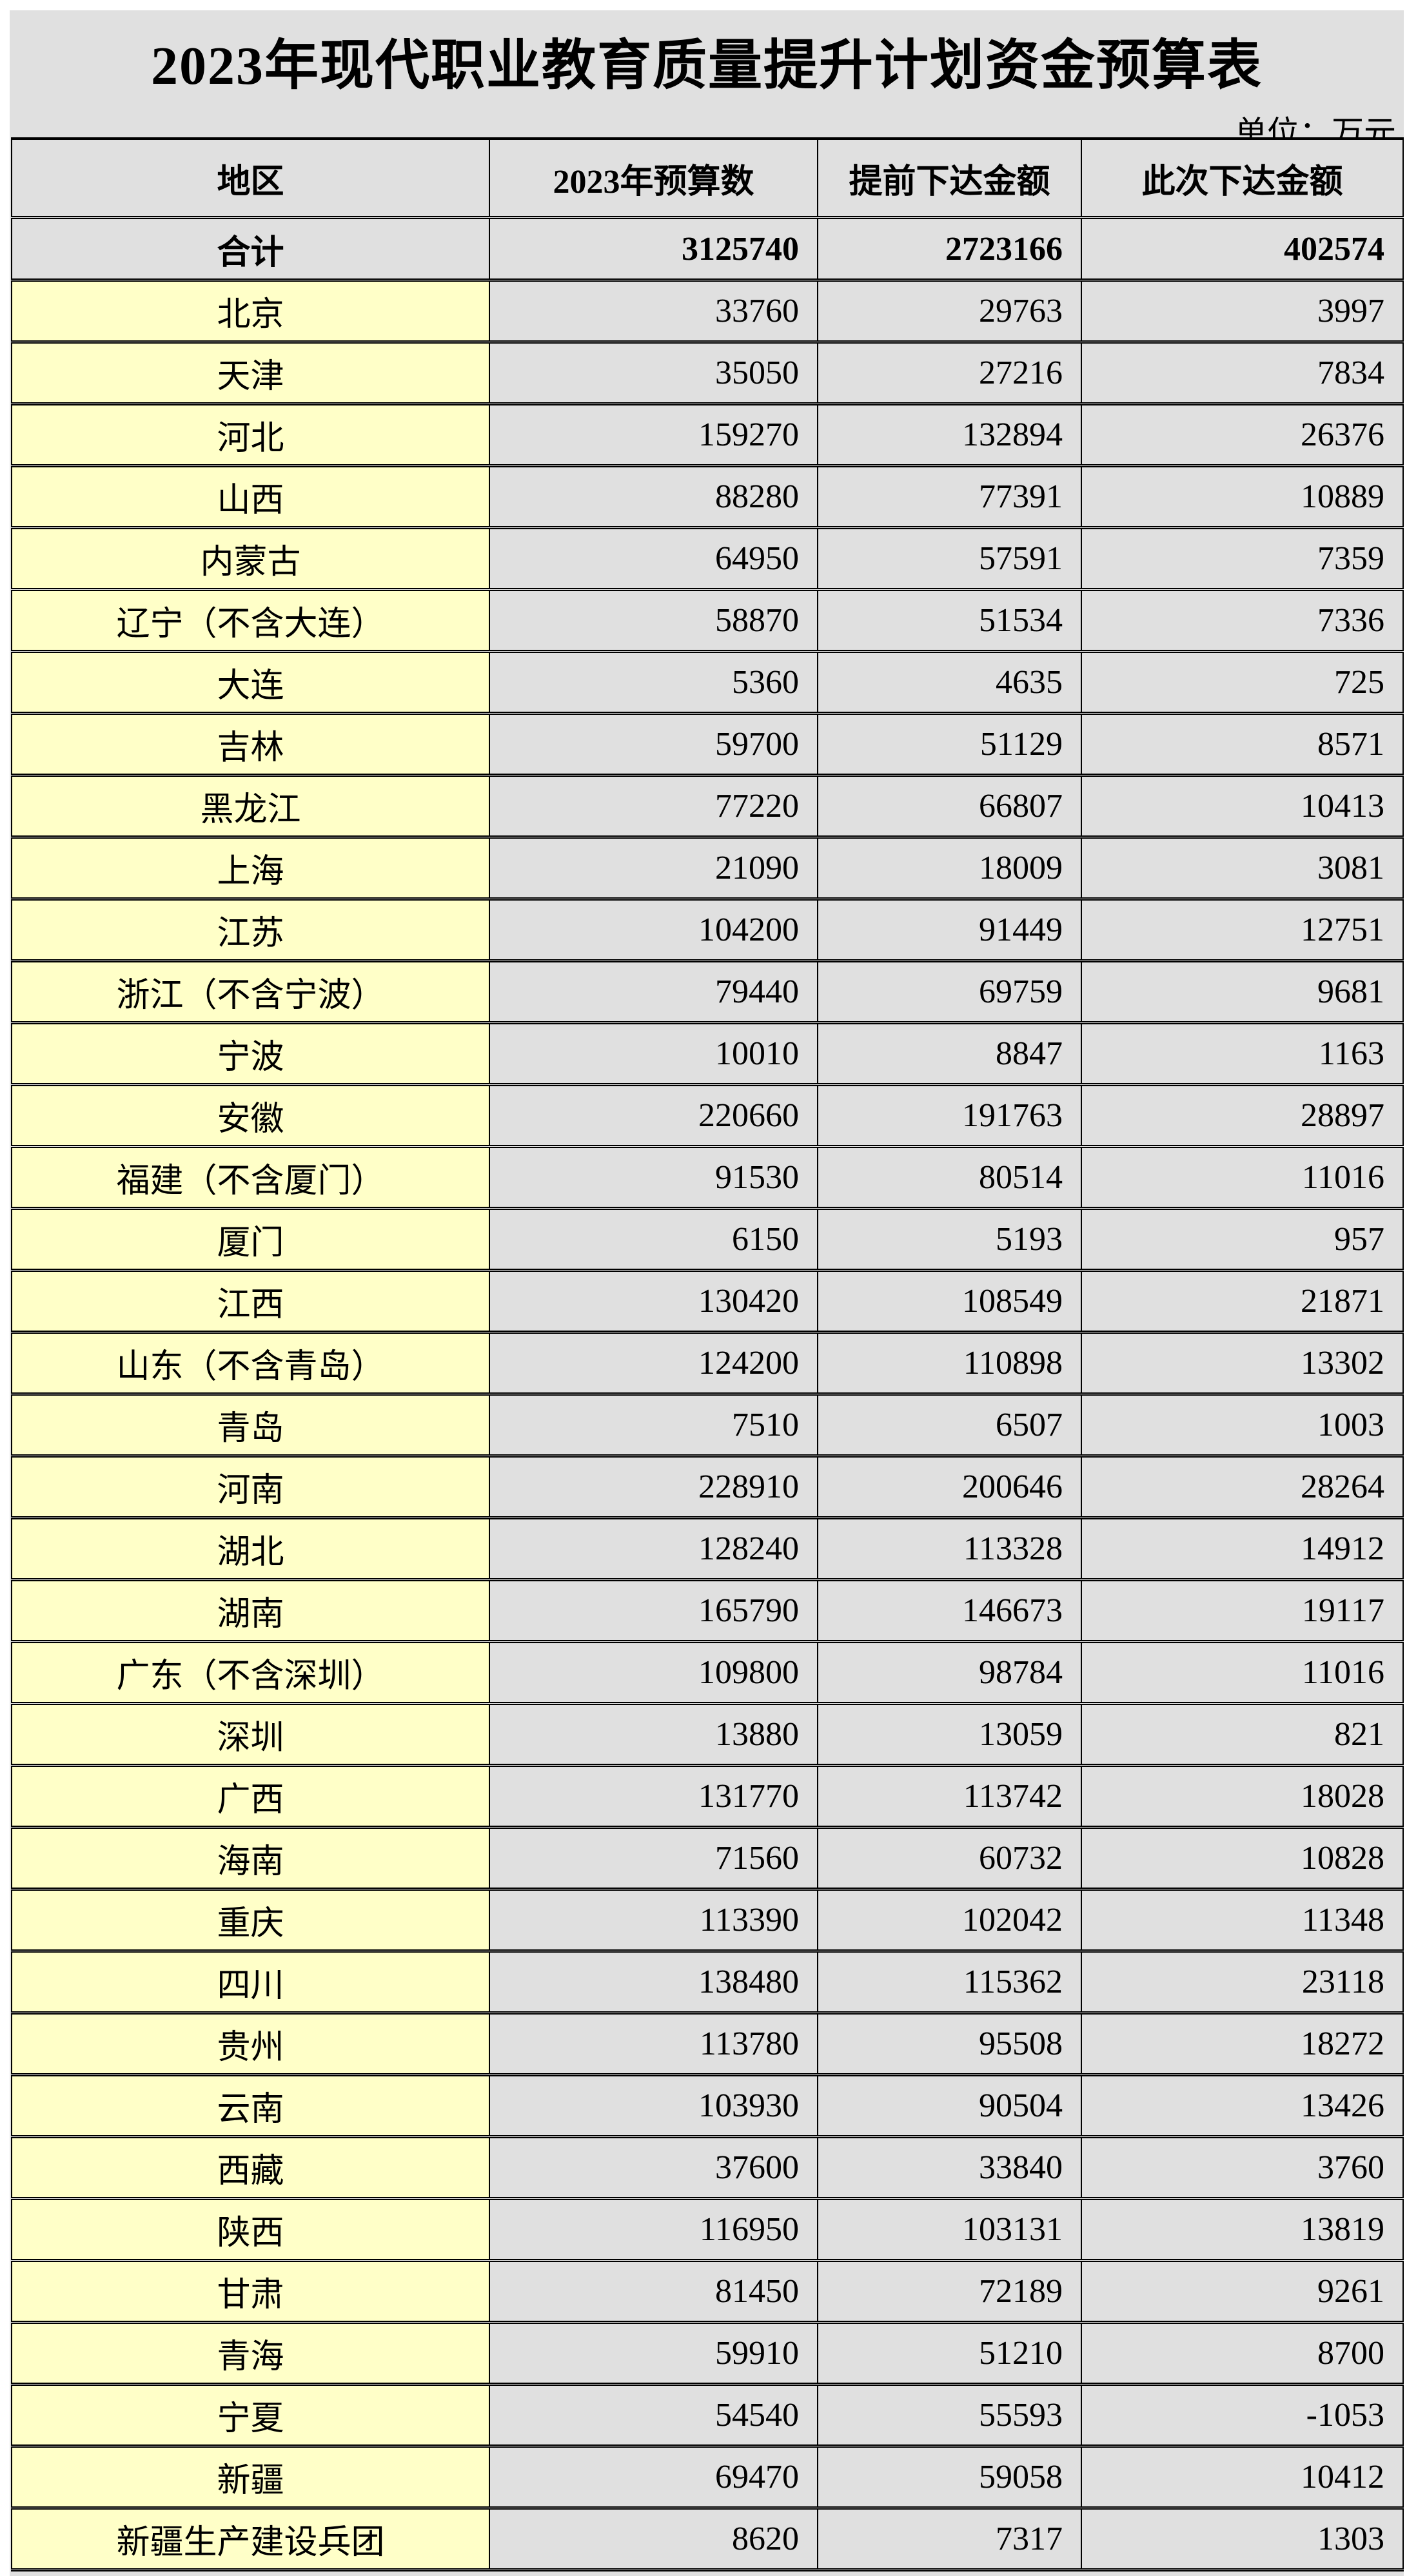 The image size is (1407, 2576). Describe the element at coordinates (1242, 1302) in the screenshot. I see `current-cell: 21871` at that location.